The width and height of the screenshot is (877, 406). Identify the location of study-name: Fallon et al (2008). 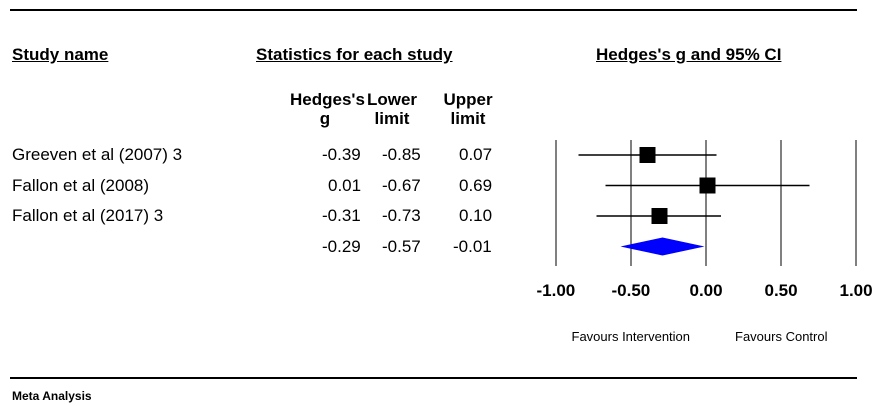
(81, 185).